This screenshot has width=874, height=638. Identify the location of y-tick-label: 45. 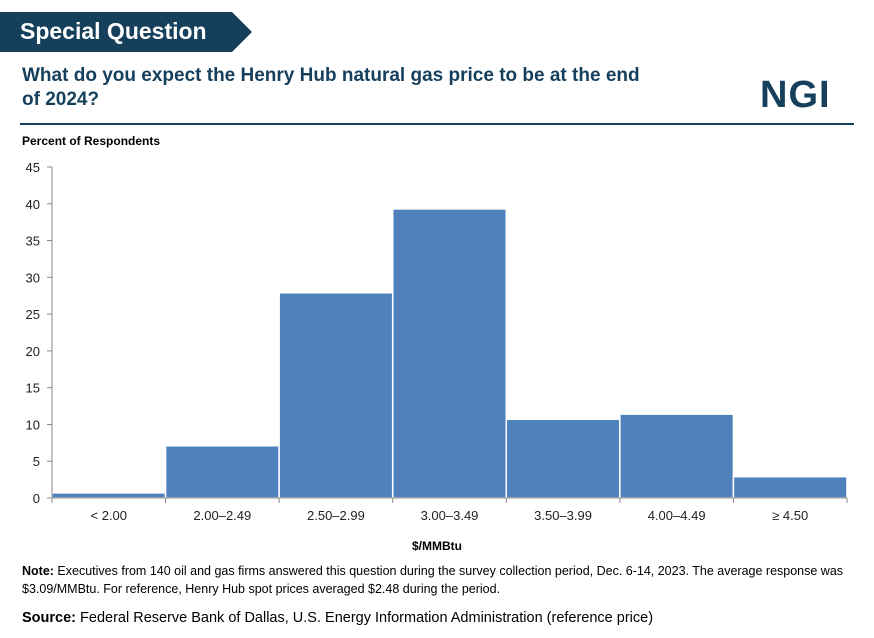
(33, 167).